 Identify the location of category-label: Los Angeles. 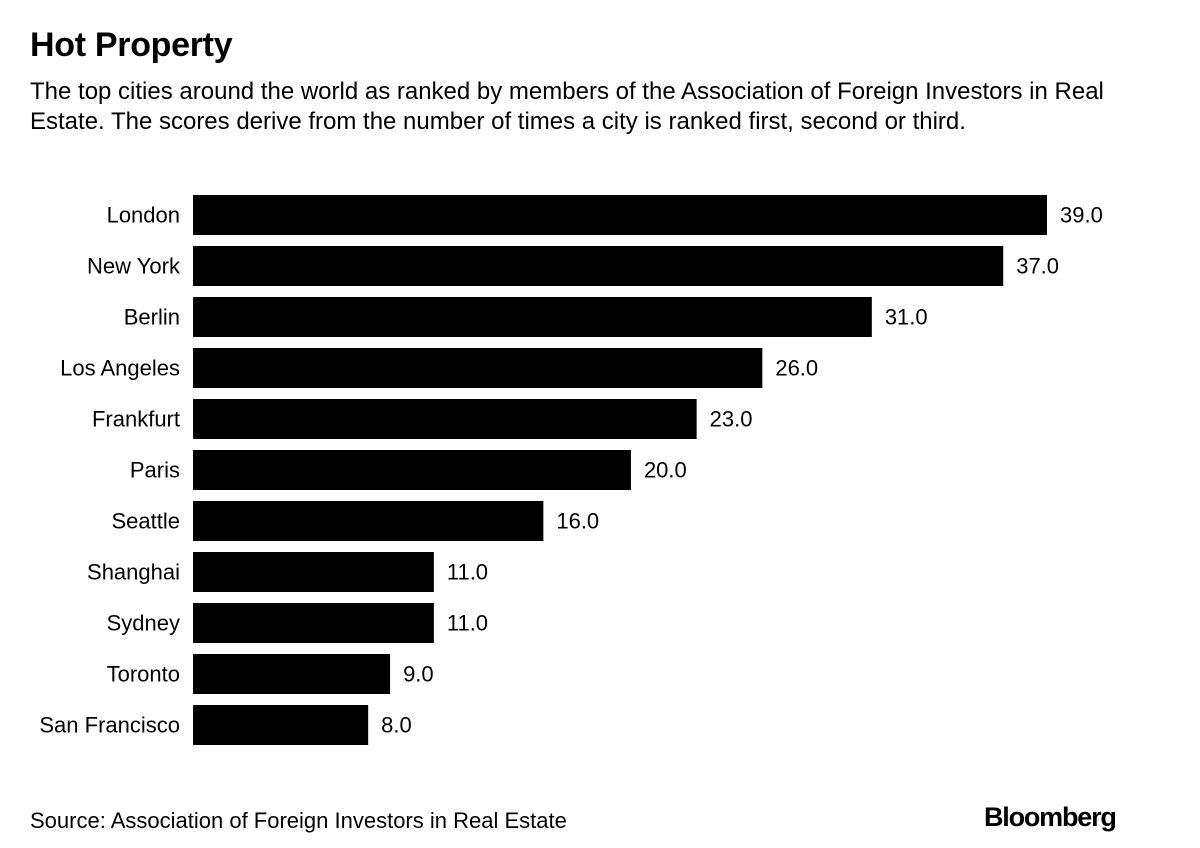
(120, 368).